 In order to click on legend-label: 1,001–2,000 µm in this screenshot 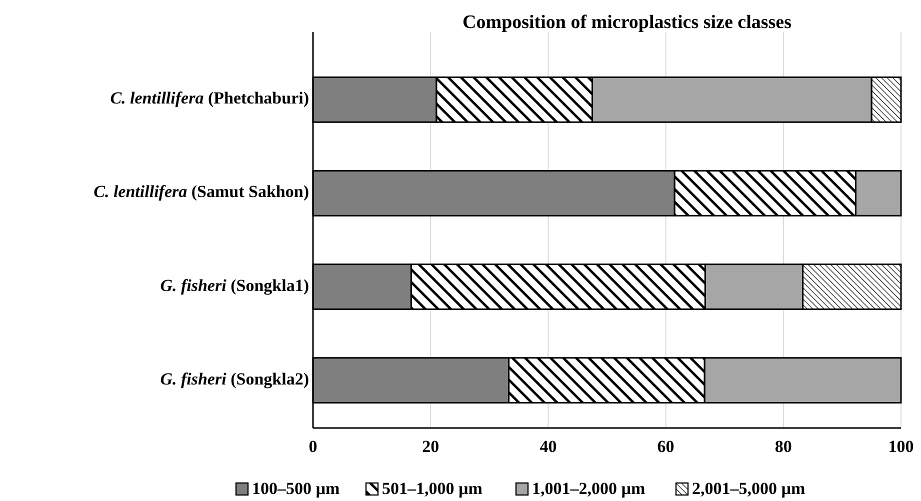, I will do `click(589, 488)`.